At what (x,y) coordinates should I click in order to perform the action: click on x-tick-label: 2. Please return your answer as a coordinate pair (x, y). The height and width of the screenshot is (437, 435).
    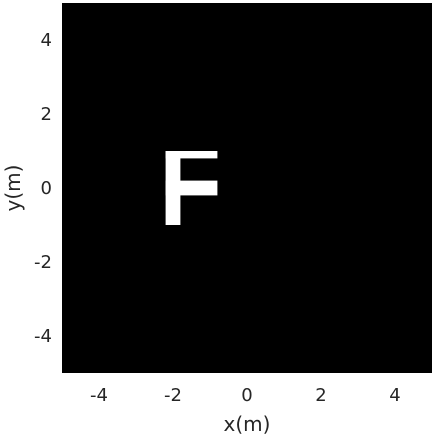
    Looking at the image, I should click on (320, 395).